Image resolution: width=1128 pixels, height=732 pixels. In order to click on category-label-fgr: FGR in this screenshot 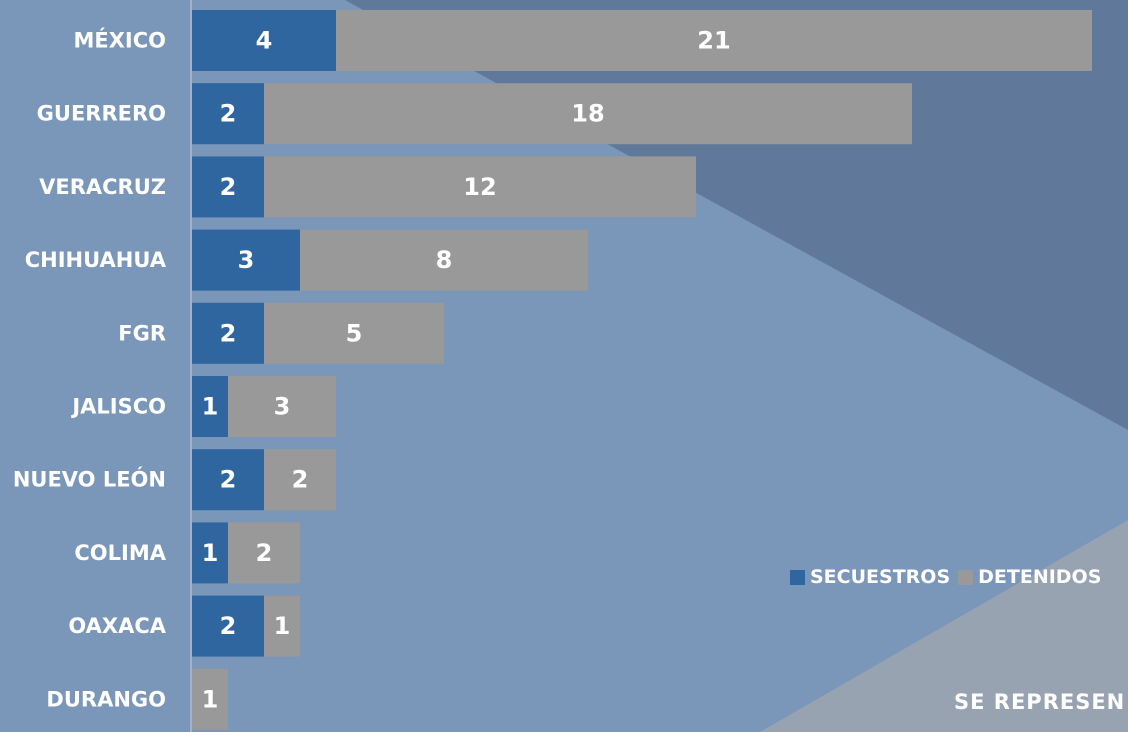, I will do `click(142, 333)`.